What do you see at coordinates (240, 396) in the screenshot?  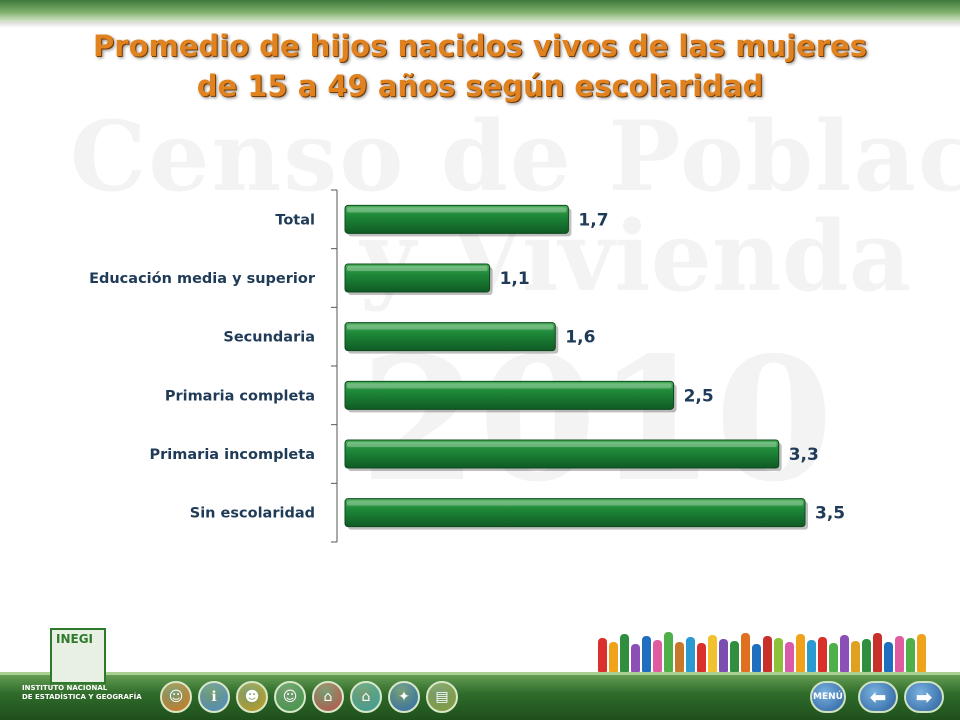 I see `category-label: Primaria completa` at bounding box center [240, 396].